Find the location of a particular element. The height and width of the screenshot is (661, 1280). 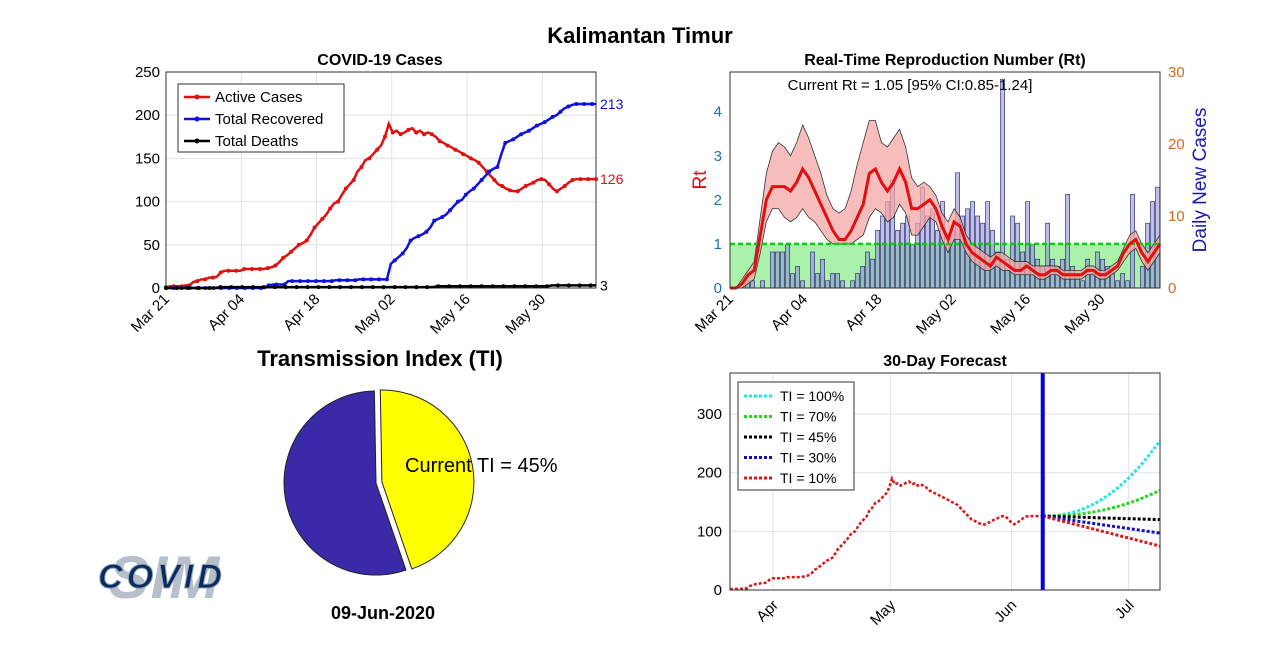

page-title: Kalimantan Timur is located at coordinates (640, 35).